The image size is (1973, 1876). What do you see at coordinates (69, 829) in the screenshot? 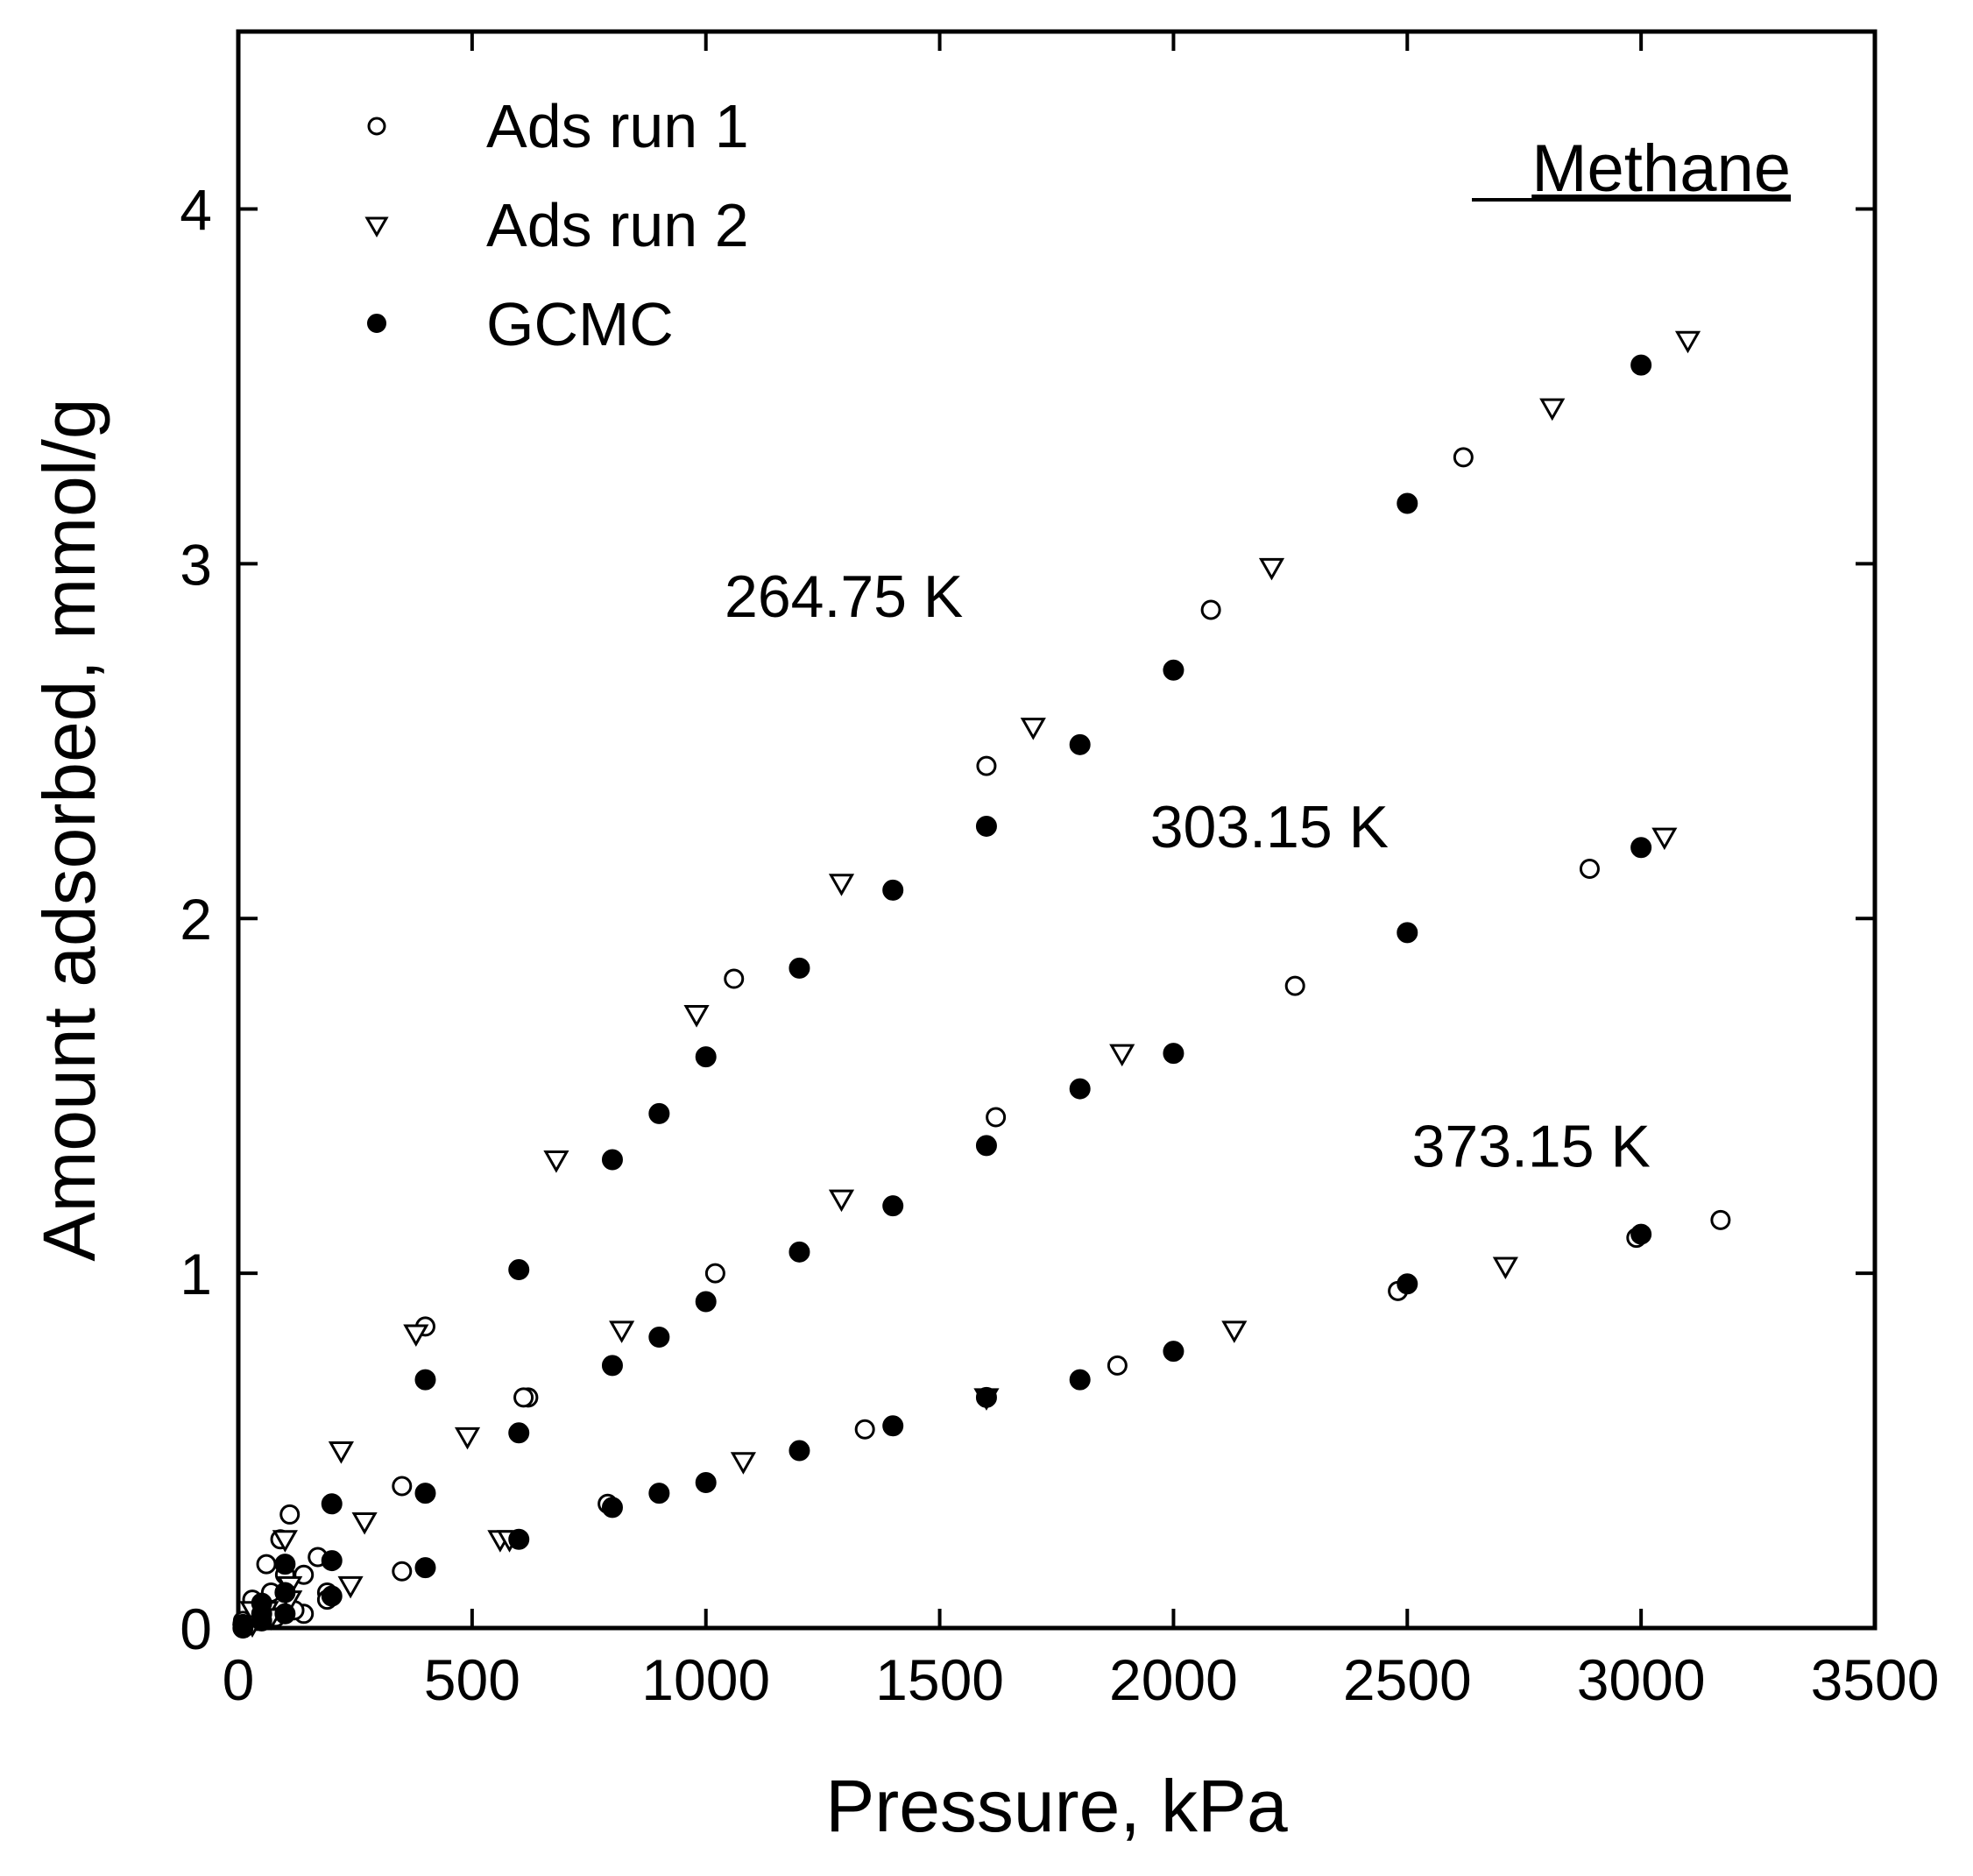
I see `y-axis-title: Amount adsorbed, mmol/g` at bounding box center [69, 829].